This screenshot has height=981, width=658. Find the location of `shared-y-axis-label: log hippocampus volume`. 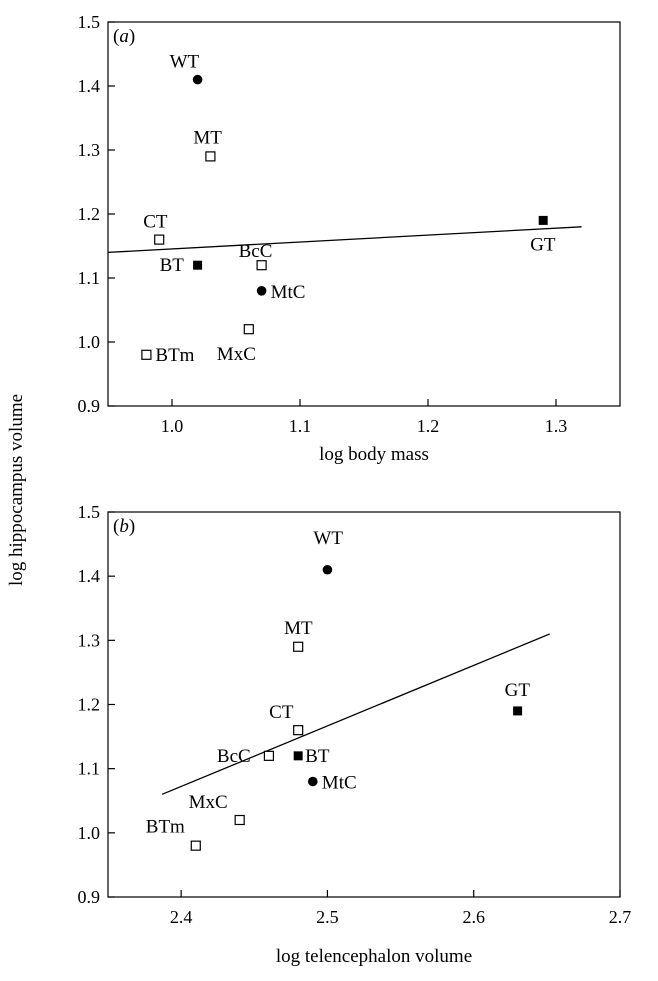

shared-y-axis-label: log hippocampus volume is located at coordinates (16, 490).